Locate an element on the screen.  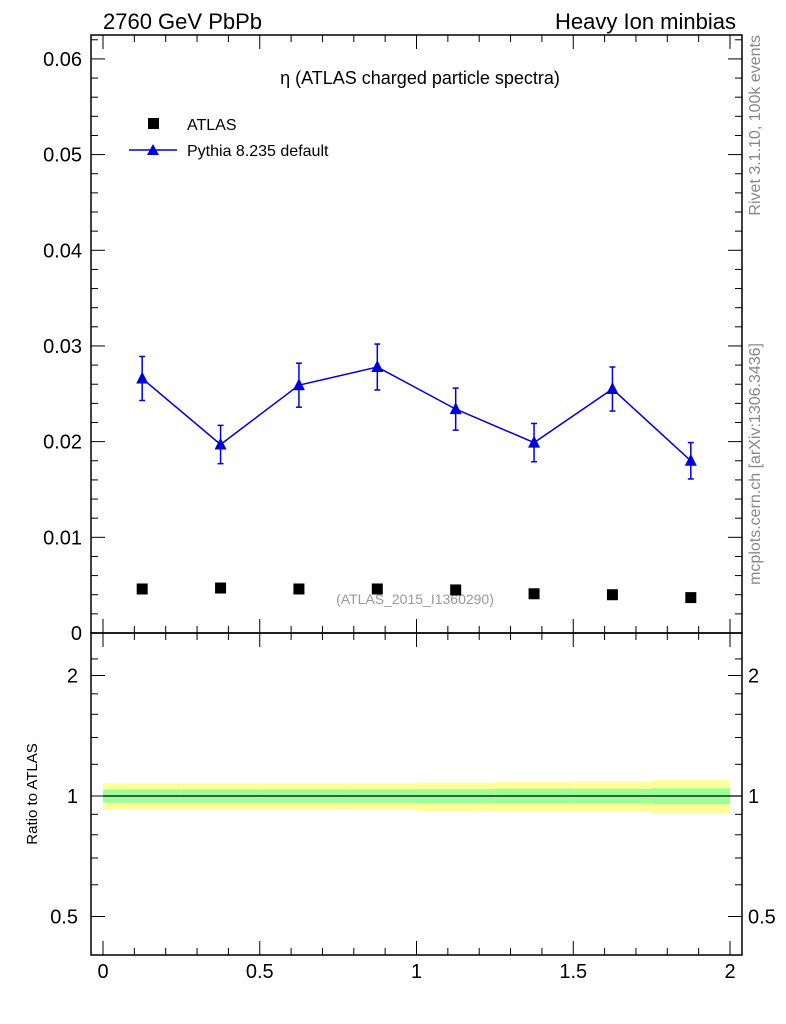
watermark: (ATLAS_2015_I1360290) is located at coordinates (415, 599).